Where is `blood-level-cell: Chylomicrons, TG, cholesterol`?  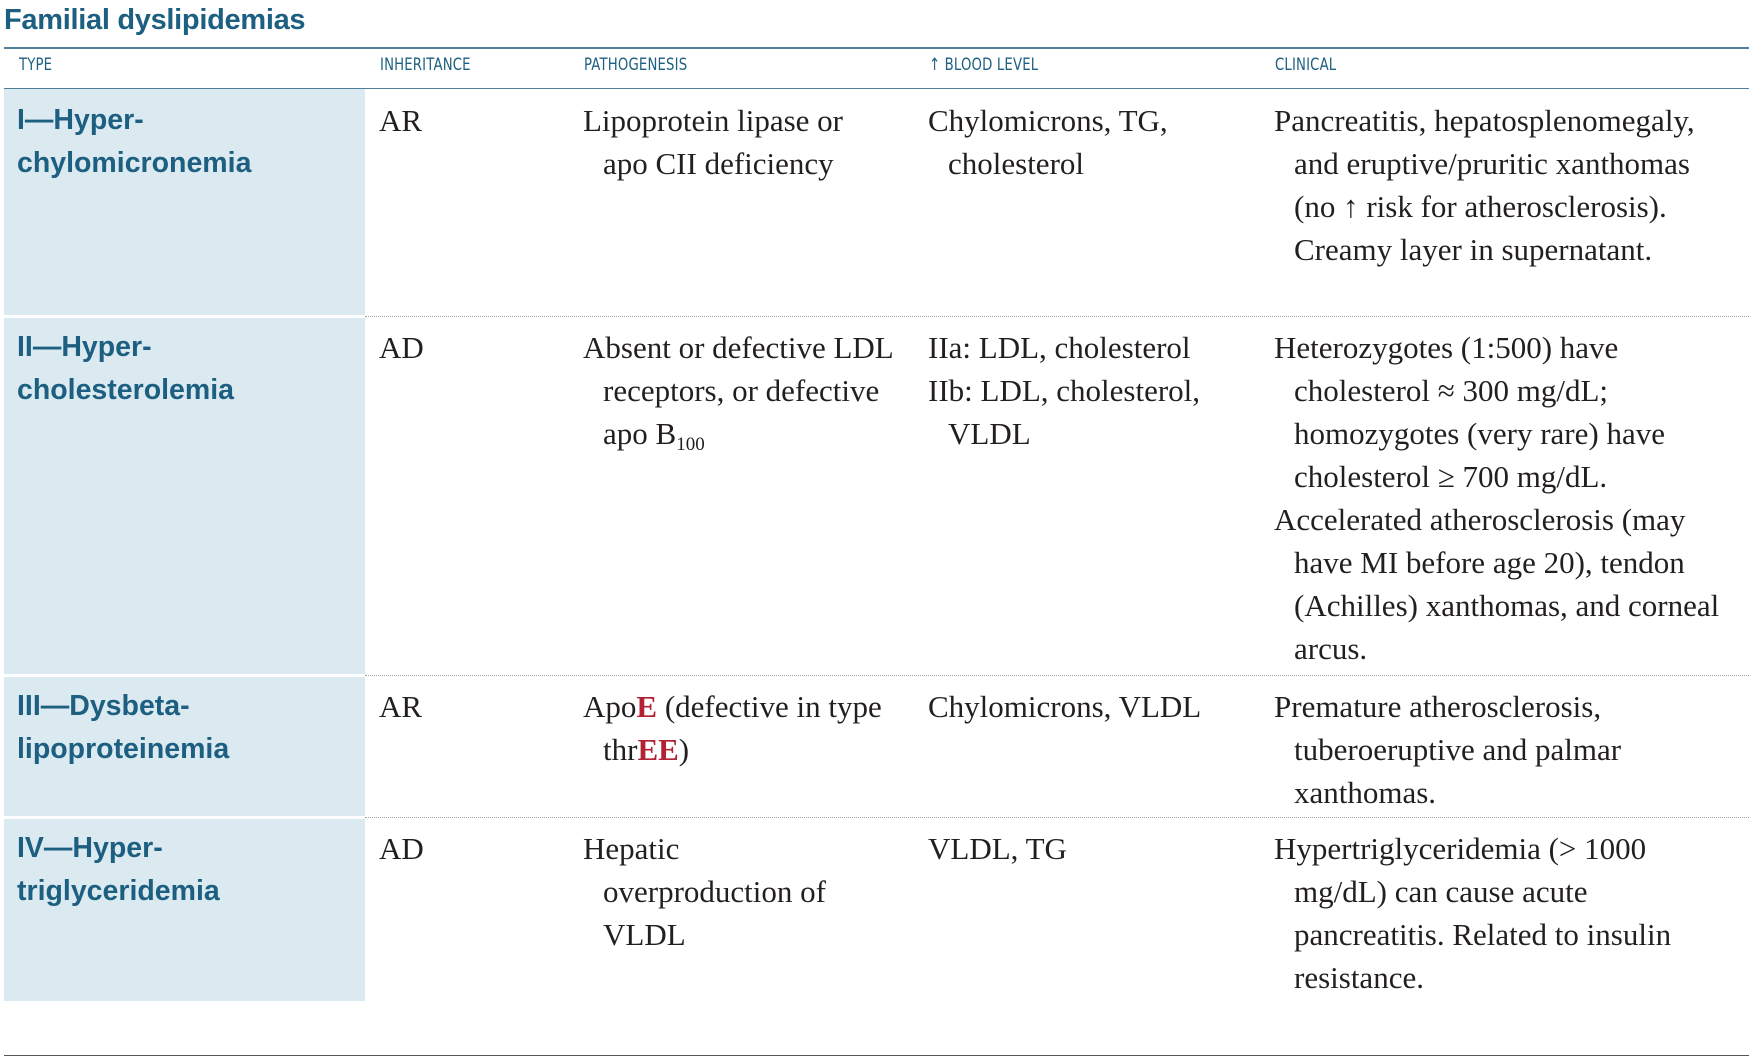 blood-level-cell: Chylomicrons, TG, cholesterol is located at coordinates (1048, 142).